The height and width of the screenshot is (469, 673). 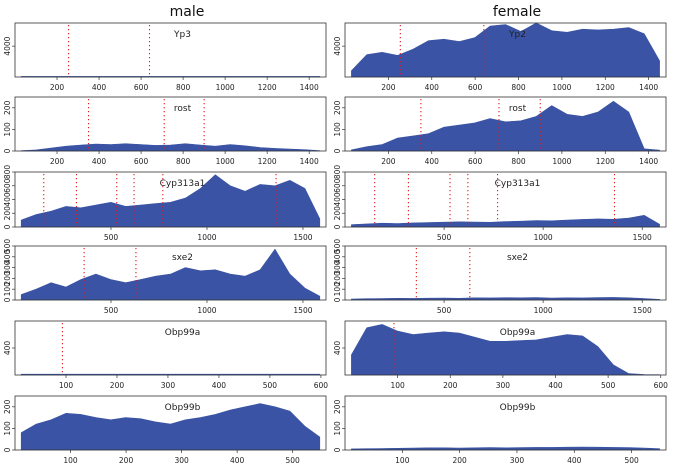 I want to click on panel-obp99b-male: Obp99b 100 200 300 400 500 0 100 200, so click(x=165, y=430).